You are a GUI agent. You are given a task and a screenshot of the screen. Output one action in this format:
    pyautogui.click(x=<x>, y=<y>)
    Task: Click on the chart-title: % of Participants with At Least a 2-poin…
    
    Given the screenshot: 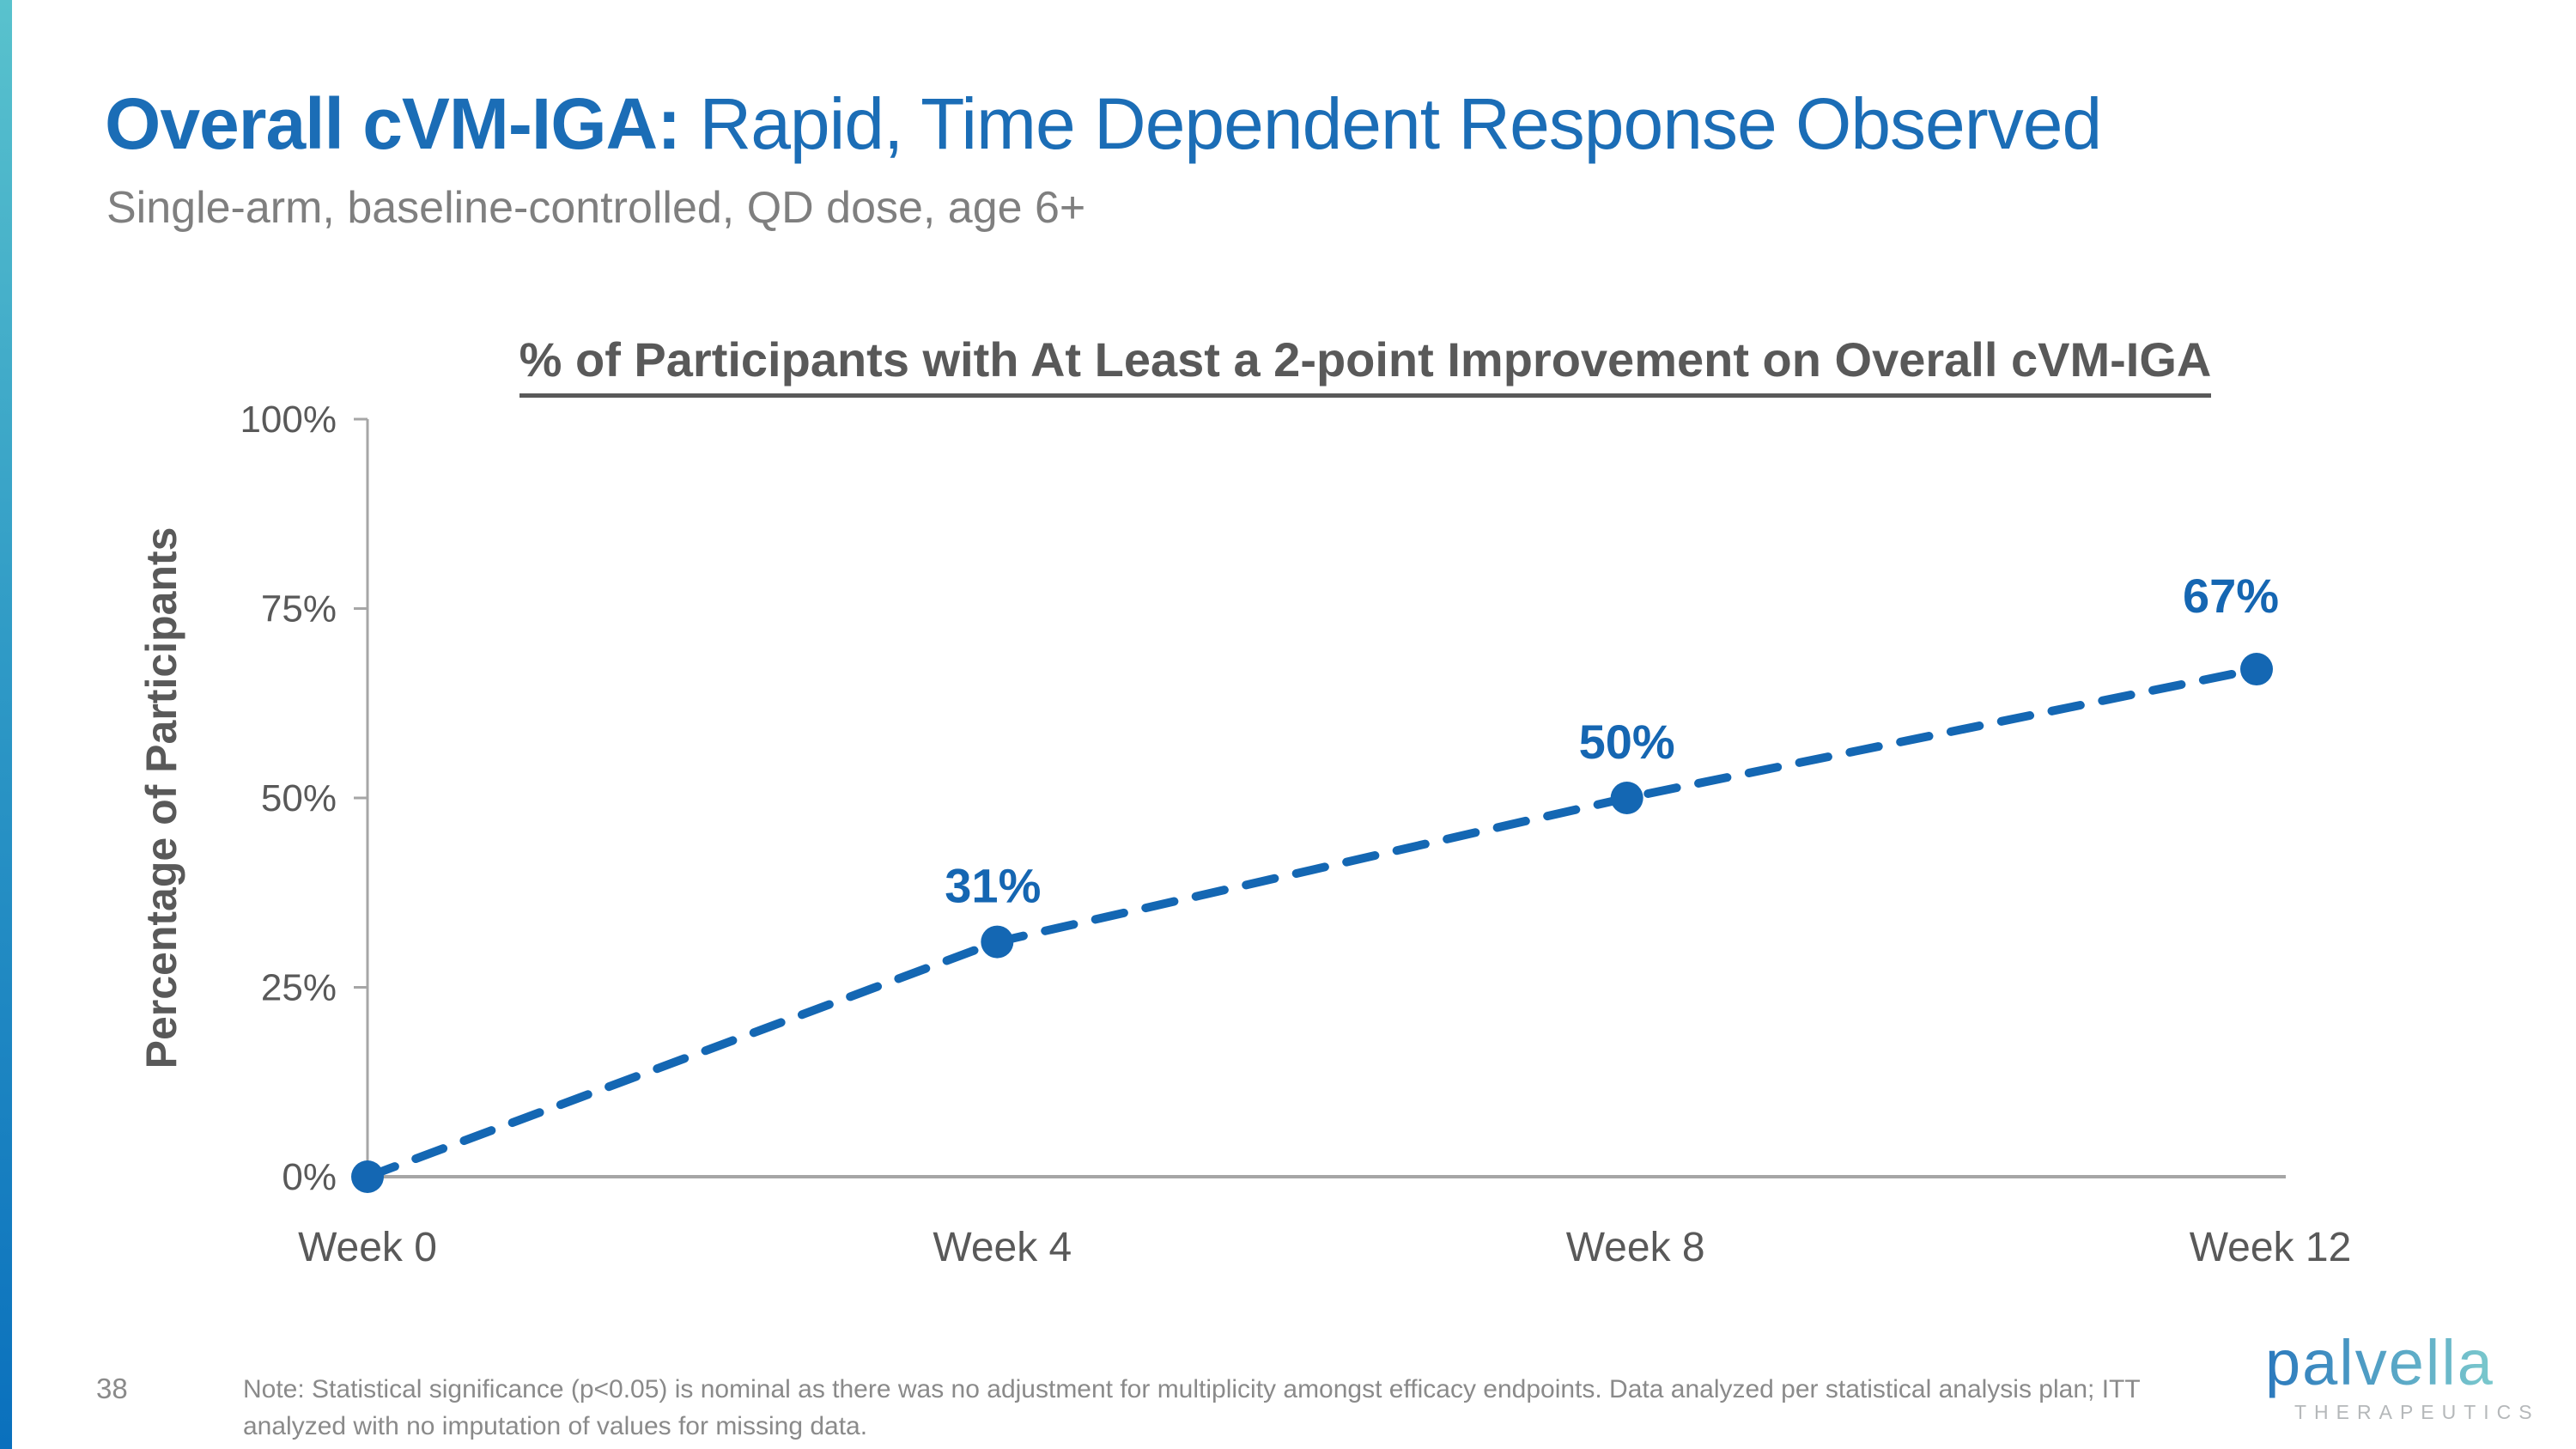 What is the action you would take?
    pyautogui.click(x=1365, y=365)
    